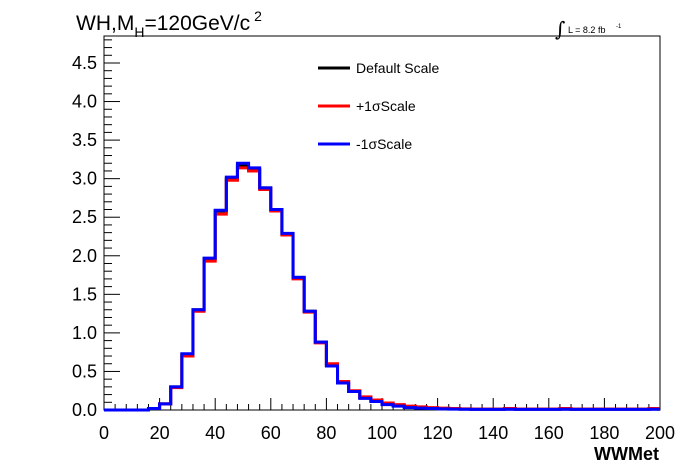  I want to click on x-tick-label: 180, so click(604, 433).